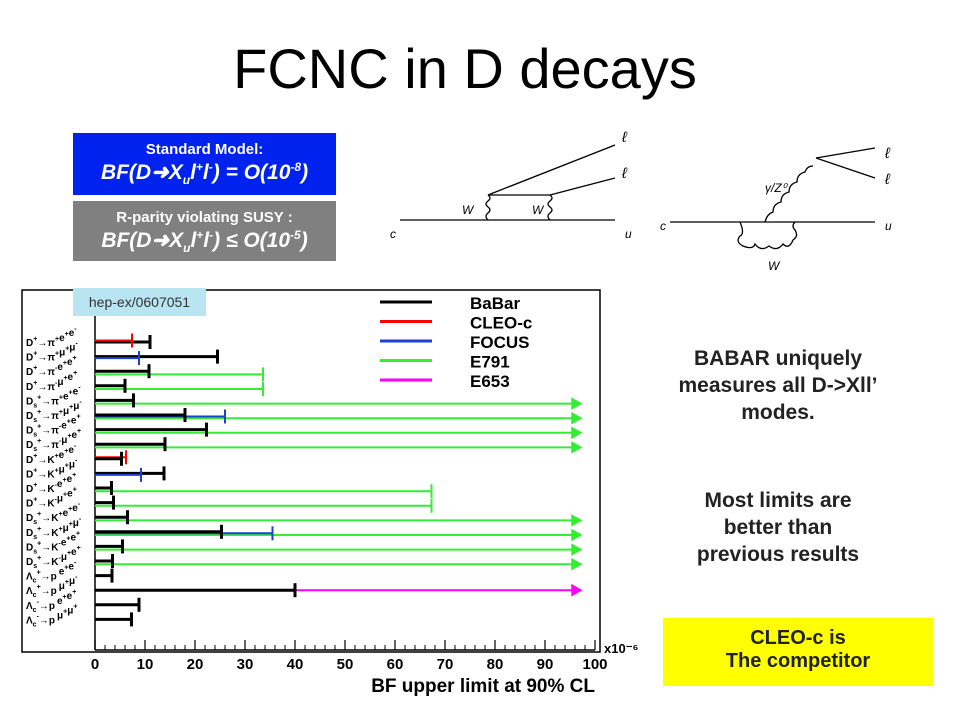 The height and width of the screenshot is (720, 960). Describe the element at coordinates (490, 362) in the screenshot. I see `legend-entry: E791` at that location.